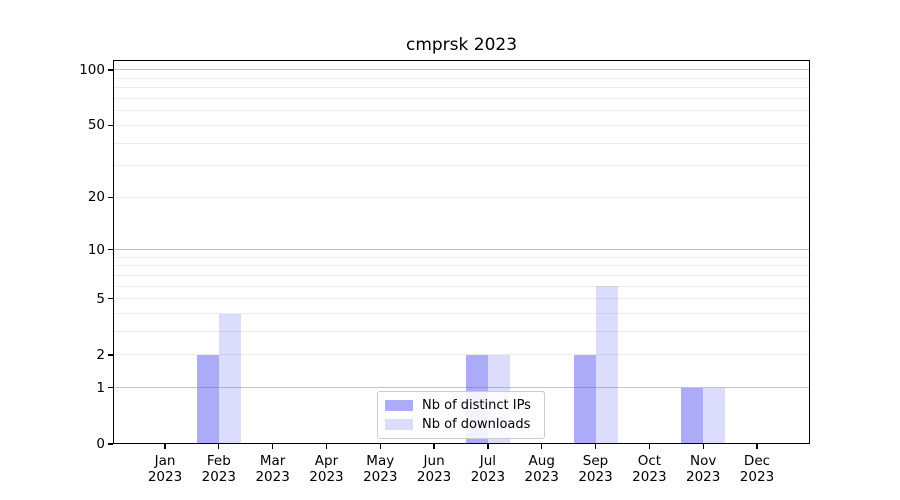 The height and width of the screenshot is (500, 900). Describe the element at coordinates (165, 461) in the screenshot. I see `x-tick-month: Jan` at that location.